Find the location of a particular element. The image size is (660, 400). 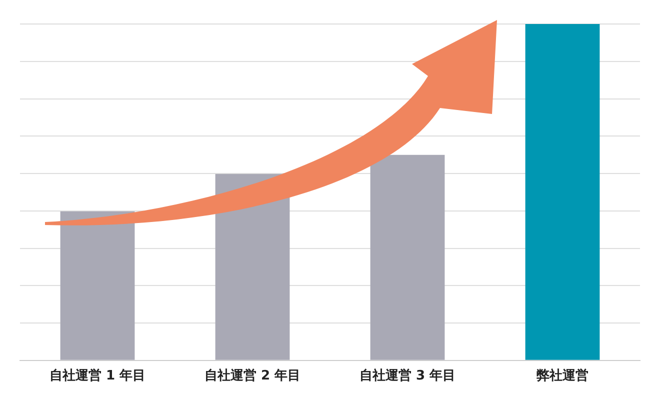

x-tick-label: 弊社運営 is located at coordinates (562, 376).